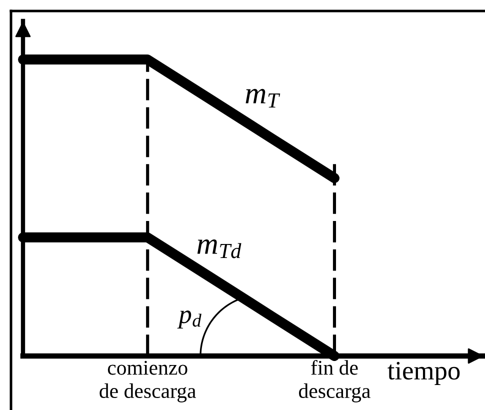 This screenshot has width=485, height=410. What do you see at coordinates (263, 98) in the screenshot?
I see `series-label: m$_{T}$` at bounding box center [263, 98].